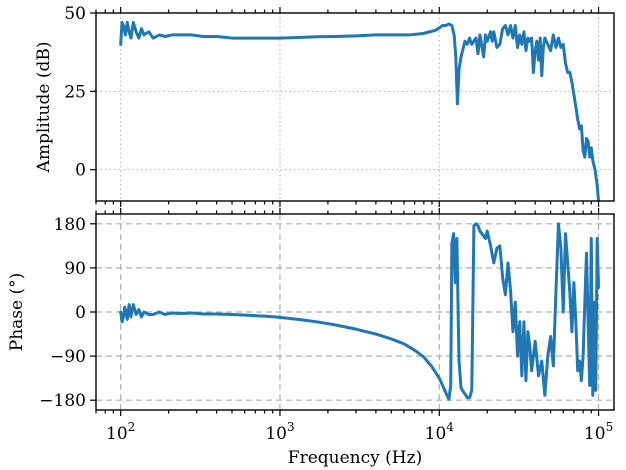  What do you see at coordinates (120, 432) in the screenshot?
I see `x-tick-label: 10²` at bounding box center [120, 432].